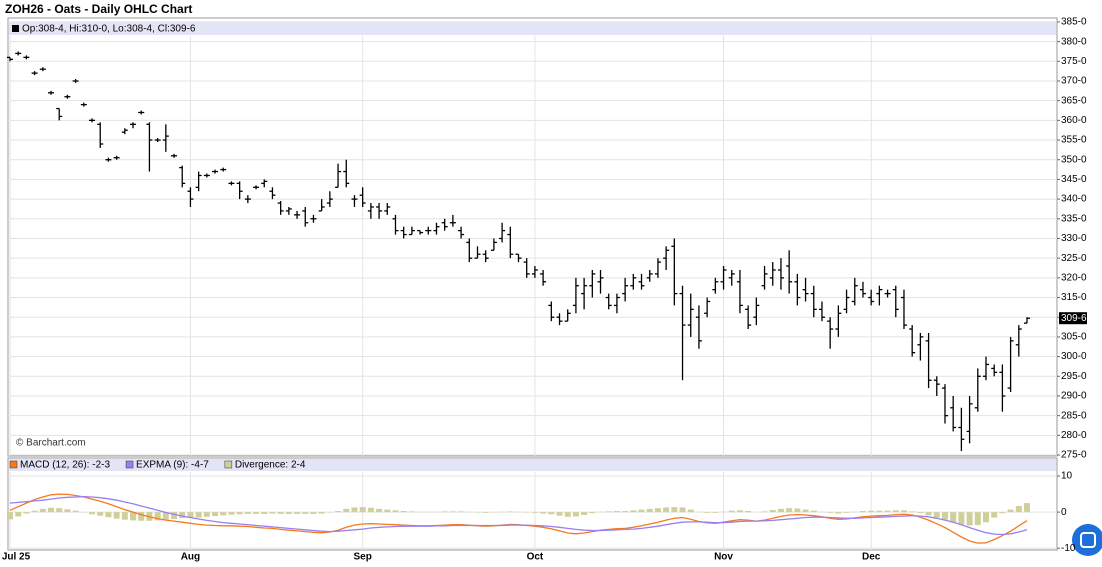 The height and width of the screenshot is (567, 1102). Describe the element at coordinates (98, 9) in the screenshot. I see `chart-title: ZOH26 - Oats - Daily OHLC Chart` at that location.